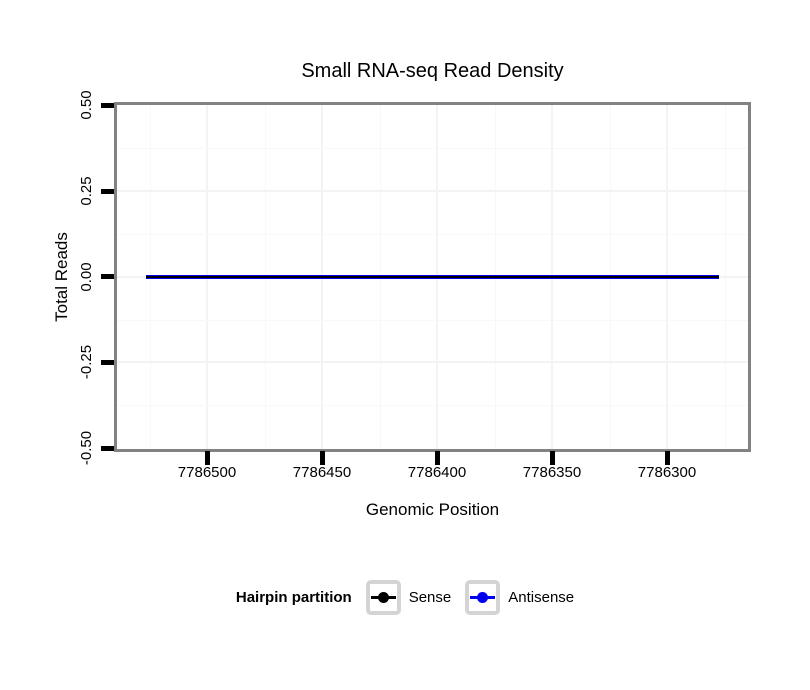 The width and height of the screenshot is (810, 690). I want to click on x-tick-label: 7786350, so click(552, 472).